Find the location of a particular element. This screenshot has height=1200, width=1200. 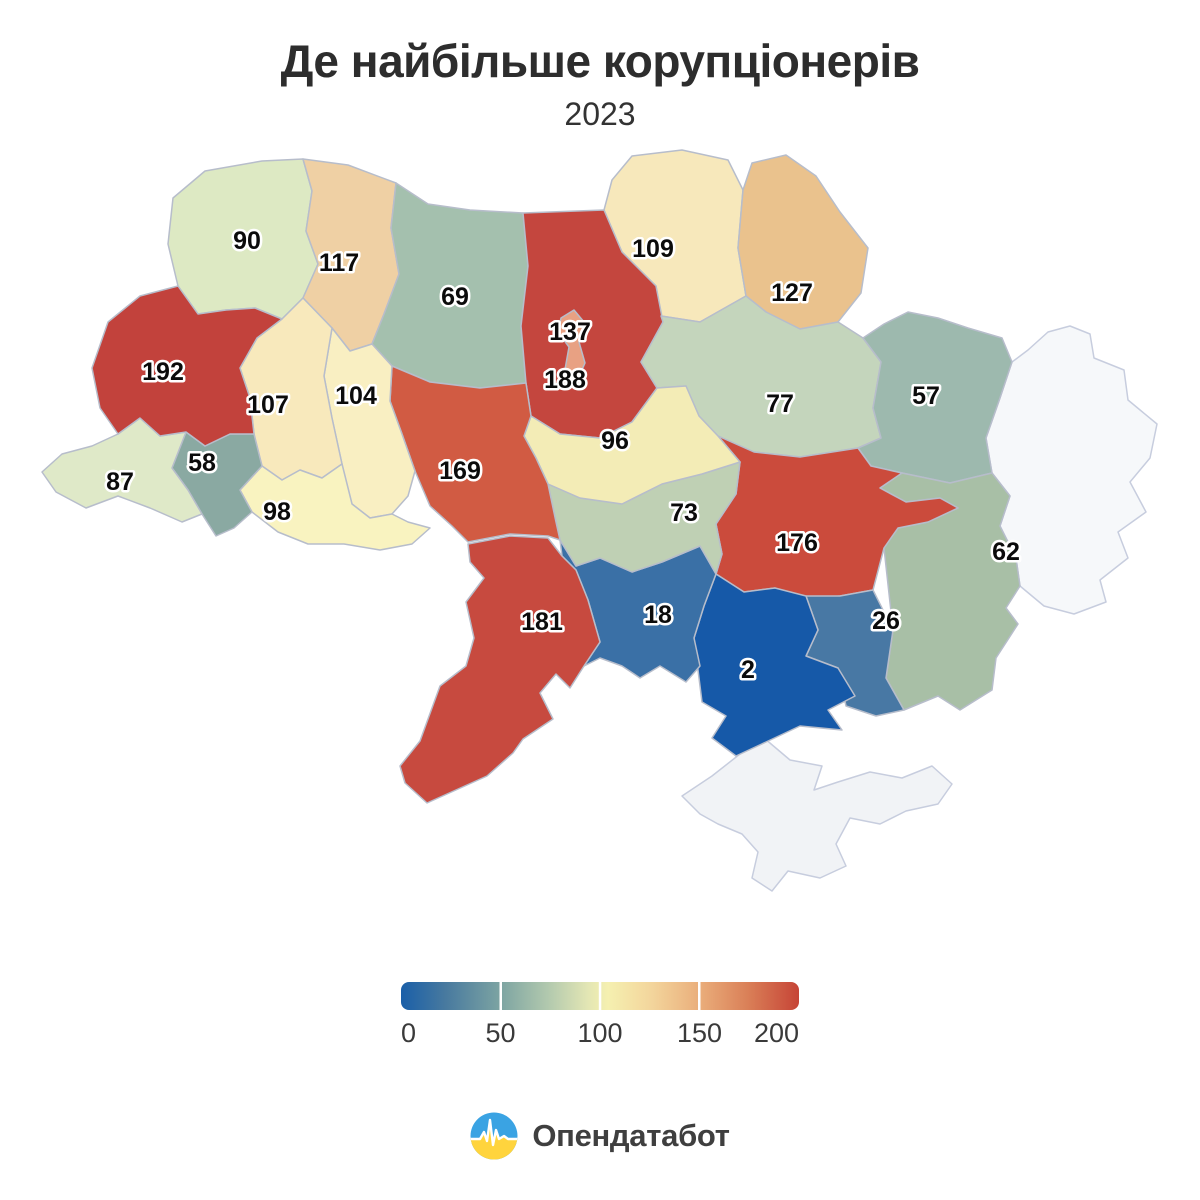

region-value-zaporizhzhia: 26 is located at coordinates (886, 621).